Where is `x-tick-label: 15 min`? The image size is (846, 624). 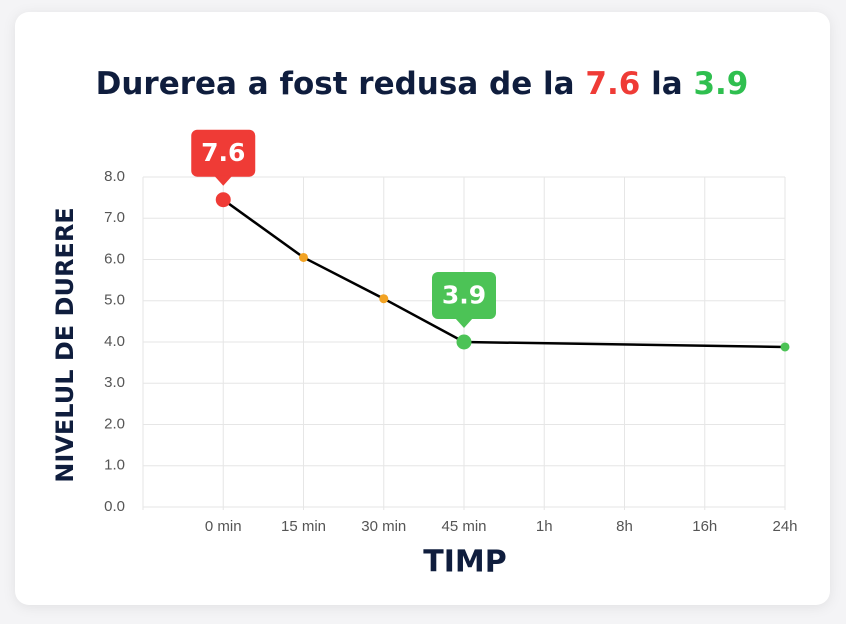
x-tick-label: 15 min is located at coordinates (303, 526).